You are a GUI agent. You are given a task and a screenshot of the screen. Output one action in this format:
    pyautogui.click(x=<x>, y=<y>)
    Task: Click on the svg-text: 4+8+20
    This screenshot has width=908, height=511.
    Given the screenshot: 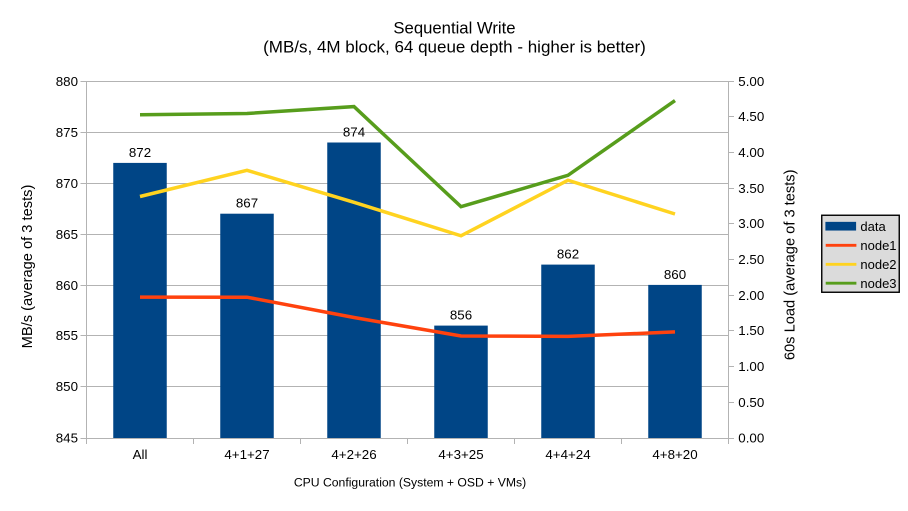 What is the action you would take?
    pyautogui.click(x=674, y=454)
    